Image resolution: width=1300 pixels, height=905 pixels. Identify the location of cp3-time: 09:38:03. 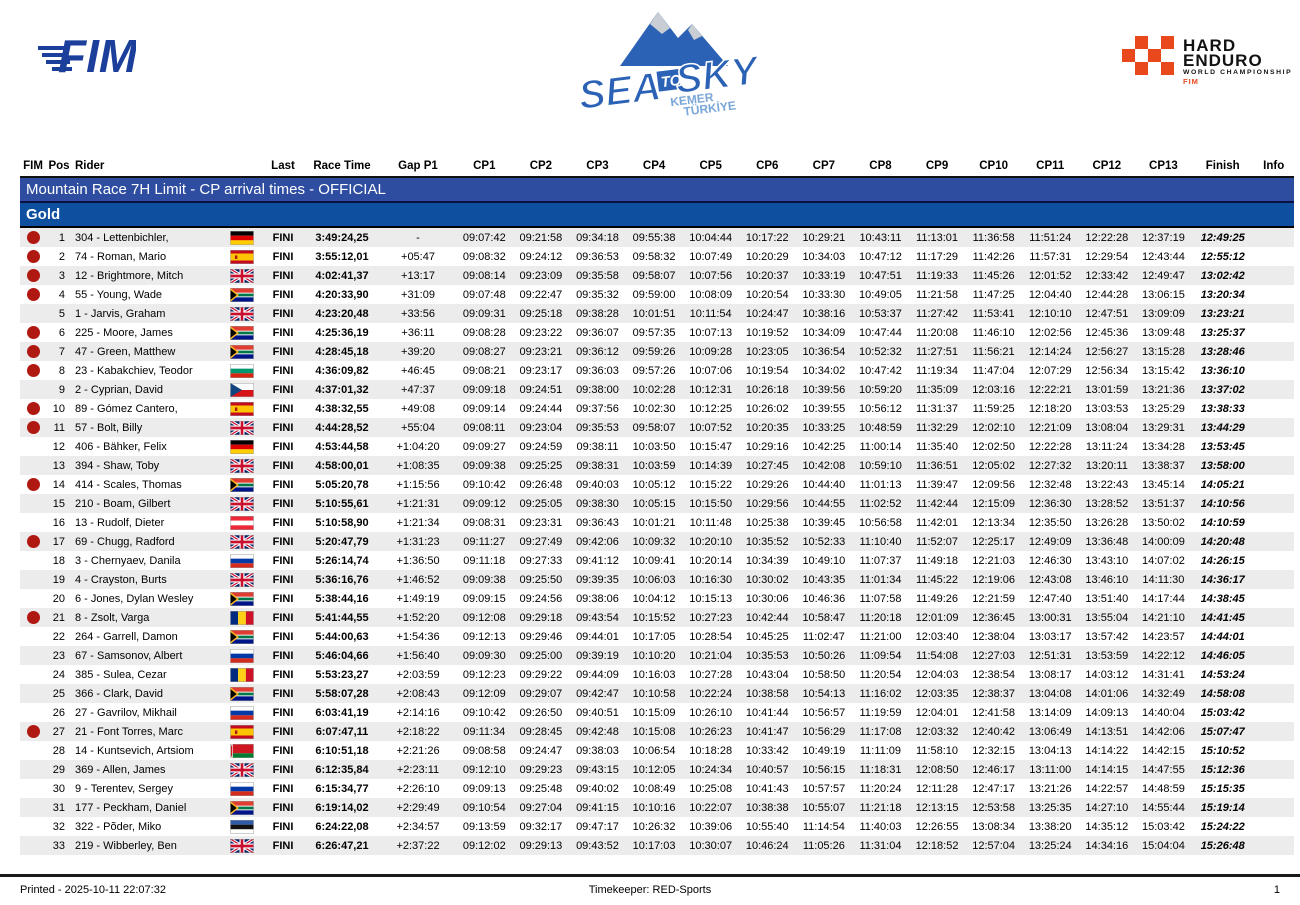
(597, 750).